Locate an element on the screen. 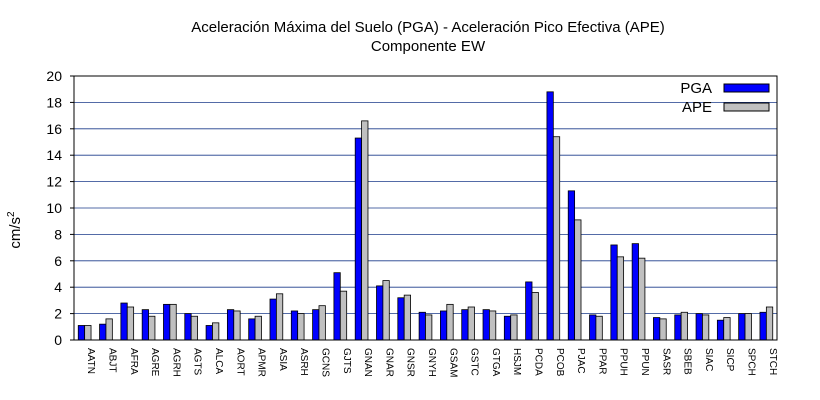 The image size is (820, 400). x-tick-label: APMR is located at coordinates (261, 362).